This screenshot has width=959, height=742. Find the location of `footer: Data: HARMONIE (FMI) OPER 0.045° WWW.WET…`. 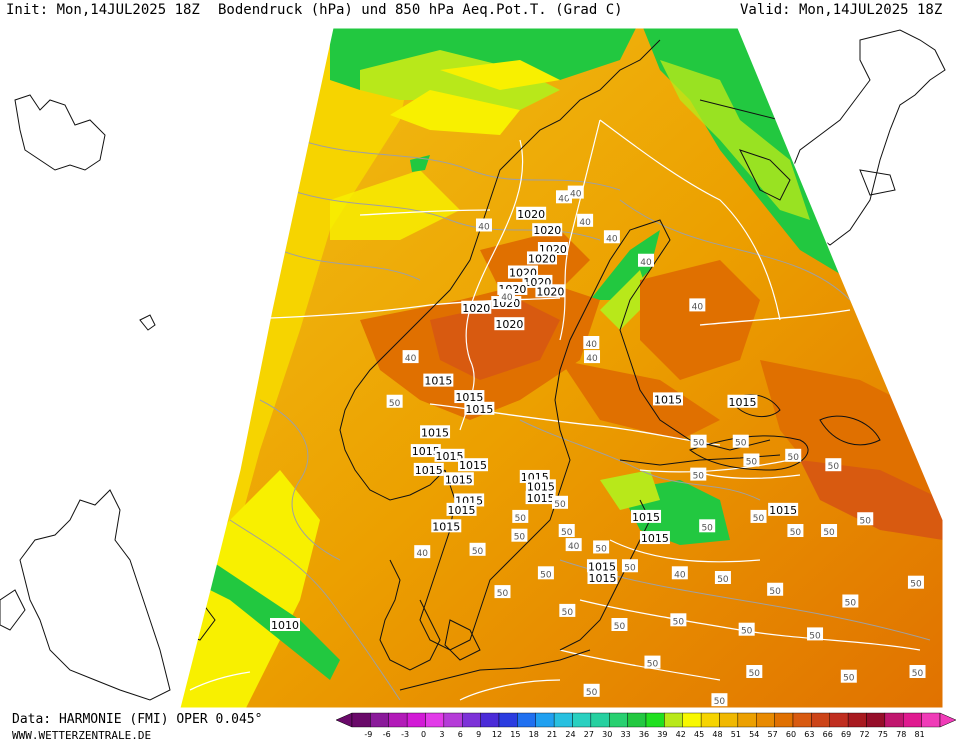

footer: Data: HARMONIE (FMI) OPER 0.045° WWW.WET… is located at coordinates (479, 725).